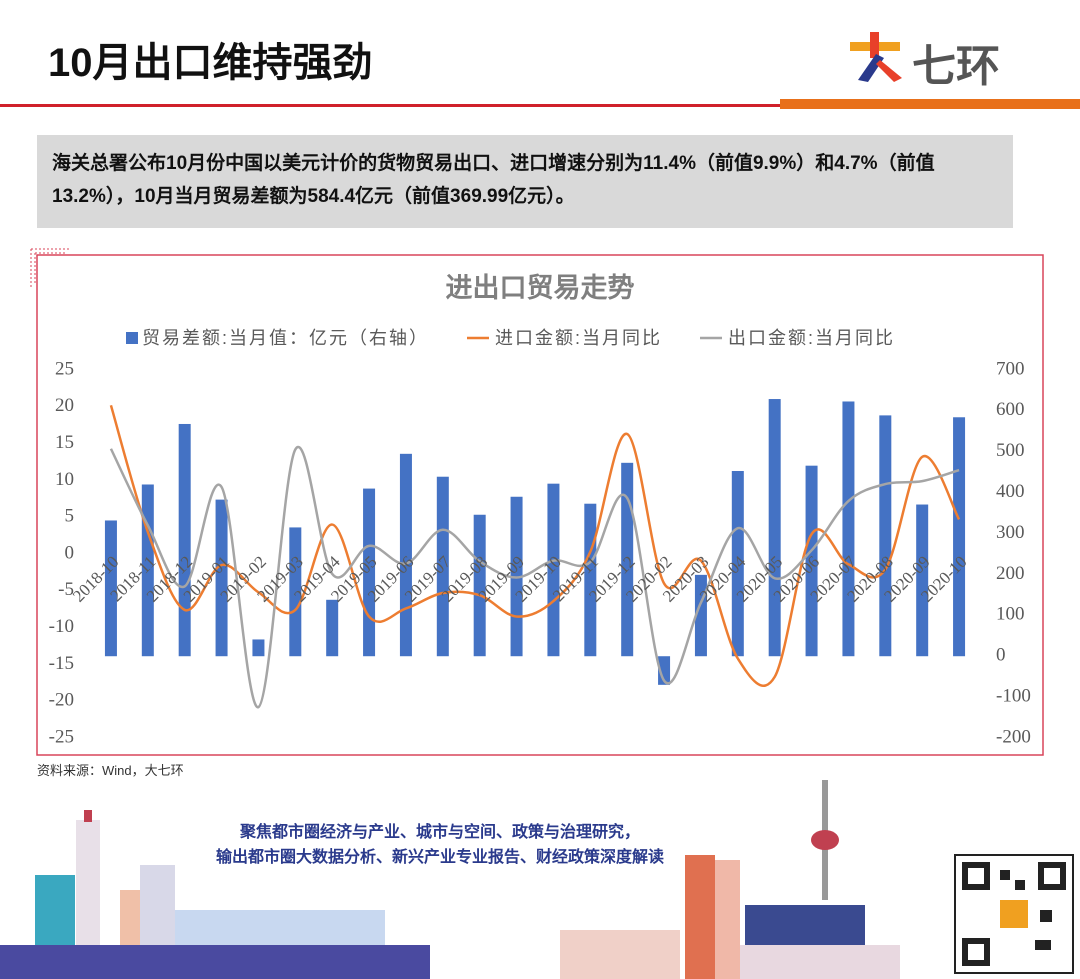 The width and height of the screenshot is (1080, 979). Describe the element at coordinates (1013, 695) in the screenshot. I see `y2-tick-label: -100` at that location.